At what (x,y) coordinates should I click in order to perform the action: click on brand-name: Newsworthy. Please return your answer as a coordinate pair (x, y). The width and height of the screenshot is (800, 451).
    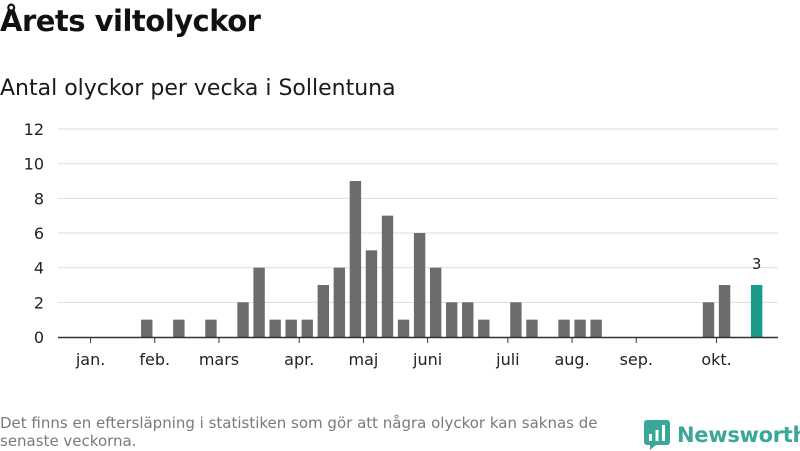
    Looking at the image, I should click on (738, 435).